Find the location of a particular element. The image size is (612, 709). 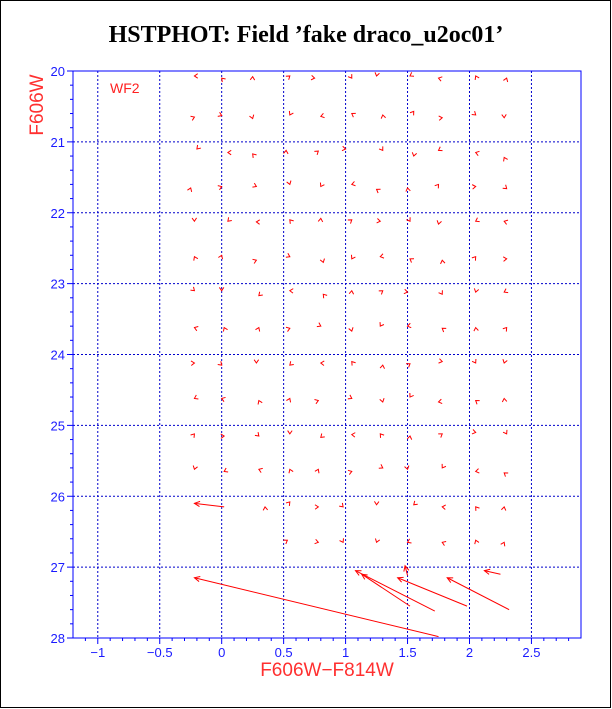

data-arrows is located at coordinates (351, 569).